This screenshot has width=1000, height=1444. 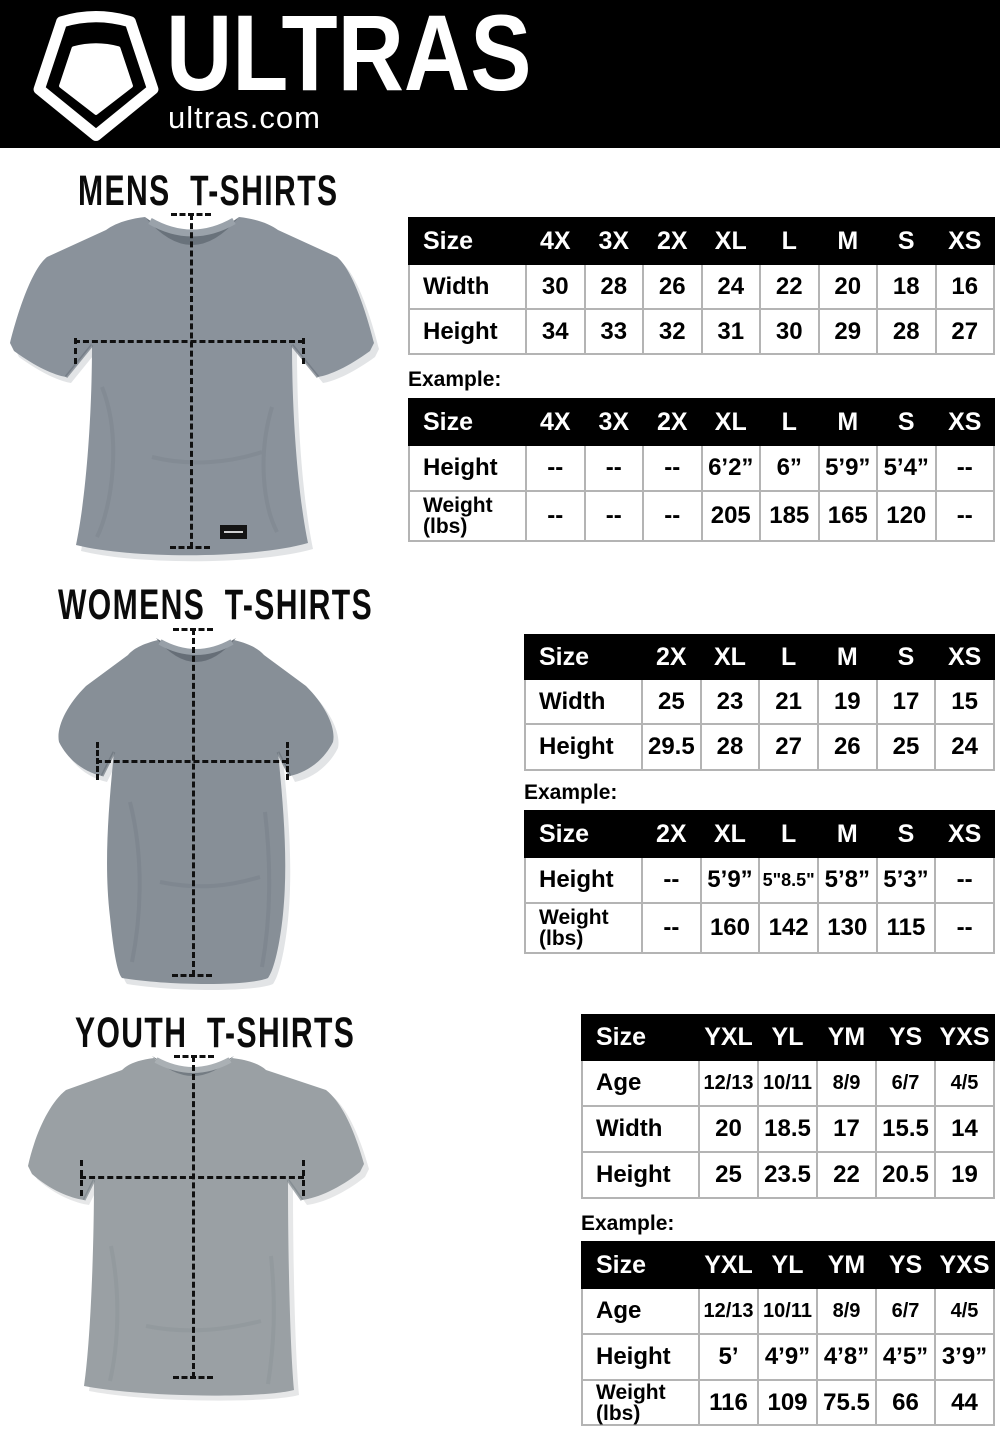 I want to click on row-label: Width, so click(x=467, y=286).